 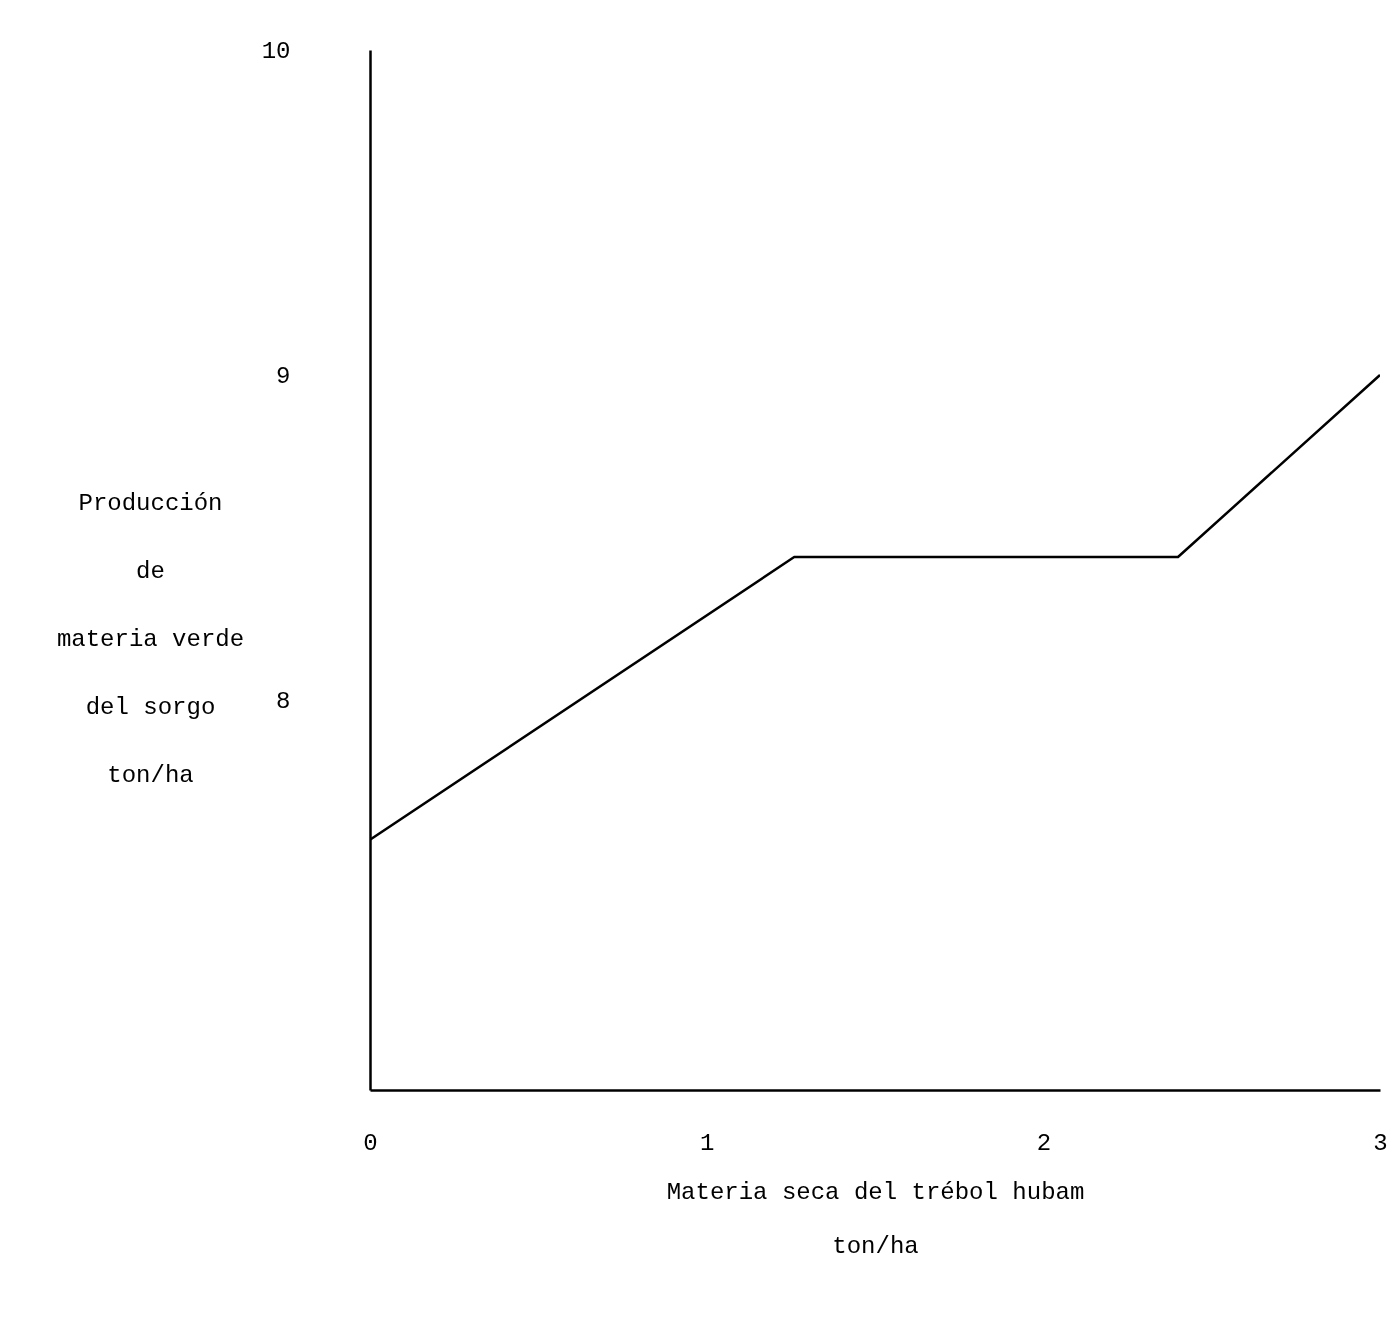 What do you see at coordinates (283, 701) in the screenshot?
I see `y-tick-label: 8` at bounding box center [283, 701].